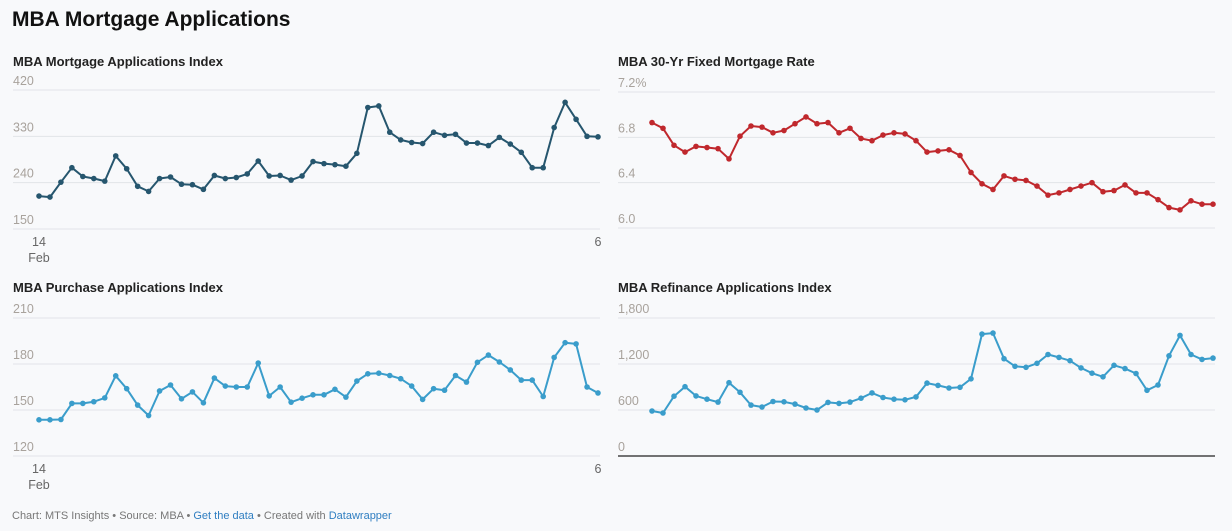  What do you see at coordinates (23, 355) in the screenshot?
I see `y-tick-label: 180` at bounding box center [23, 355].